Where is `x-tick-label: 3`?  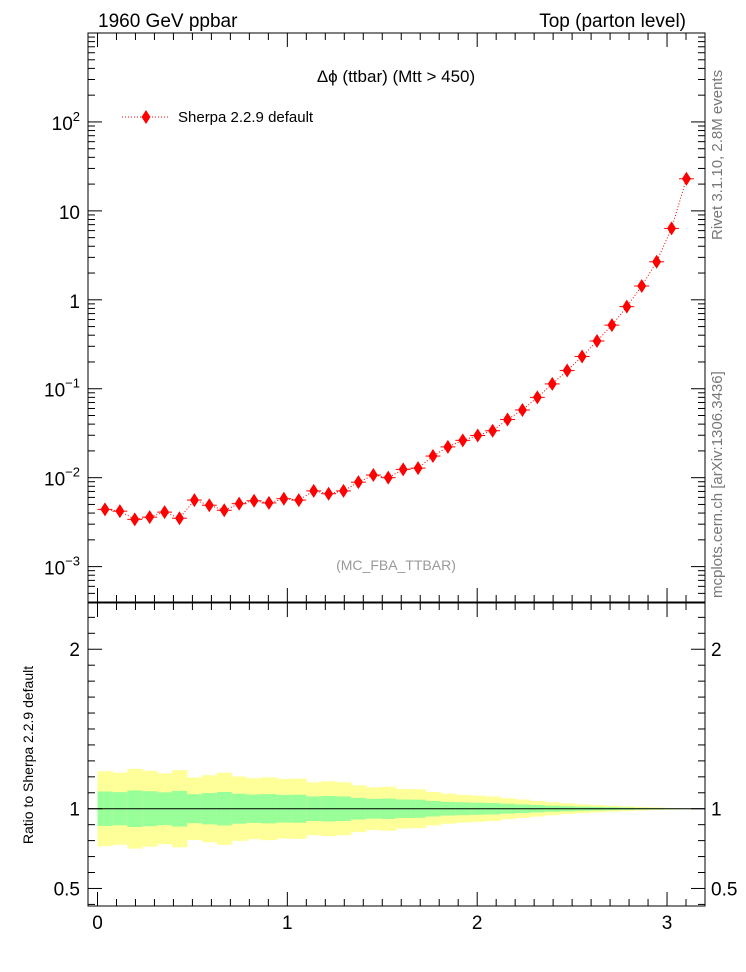
x-tick-label: 3 is located at coordinates (667, 923).